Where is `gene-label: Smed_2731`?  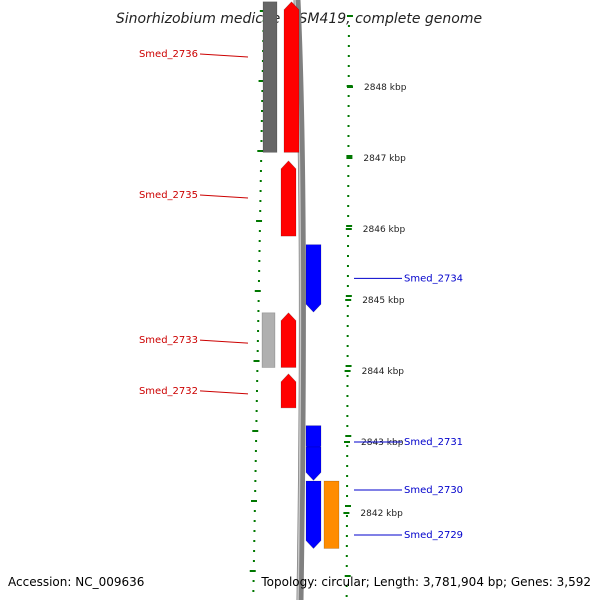
gene-label: Smed_2731 is located at coordinates (433, 442).